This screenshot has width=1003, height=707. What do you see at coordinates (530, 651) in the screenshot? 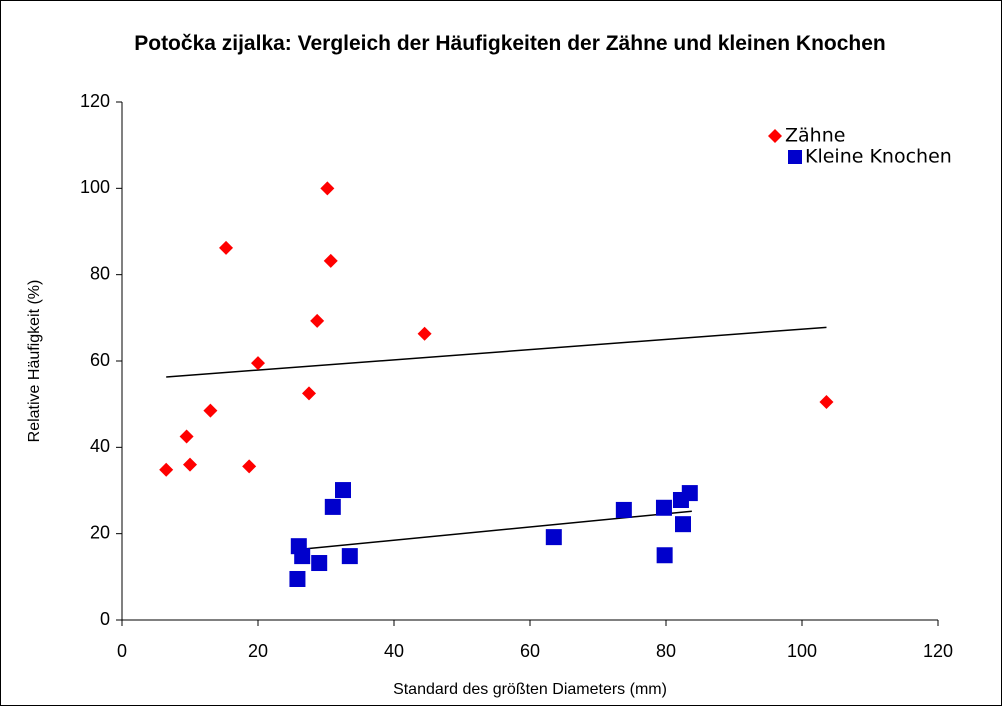
I see `x-tick-label: 60` at bounding box center [530, 651].